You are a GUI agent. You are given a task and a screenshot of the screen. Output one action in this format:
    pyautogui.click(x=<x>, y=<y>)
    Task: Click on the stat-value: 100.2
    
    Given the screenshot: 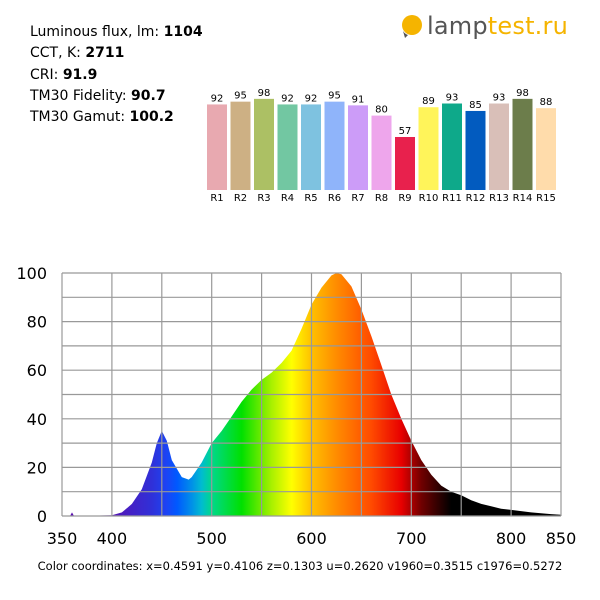 What is the action you would take?
    pyautogui.click(x=151, y=117)
    